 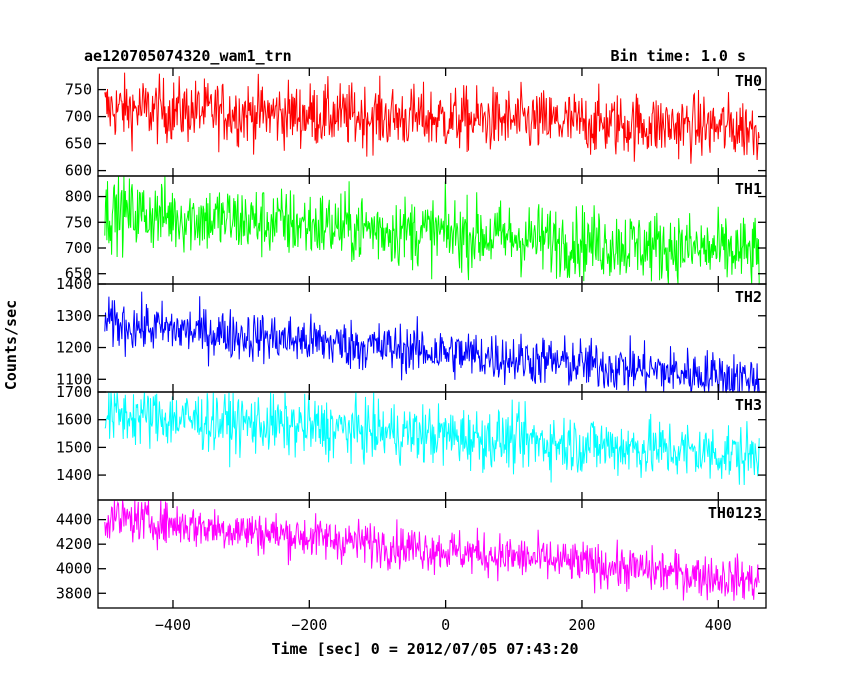 What do you see at coordinates (678, 56) in the screenshot?
I see `bin-time-label: Bin time: 1.0 s` at bounding box center [678, 56].